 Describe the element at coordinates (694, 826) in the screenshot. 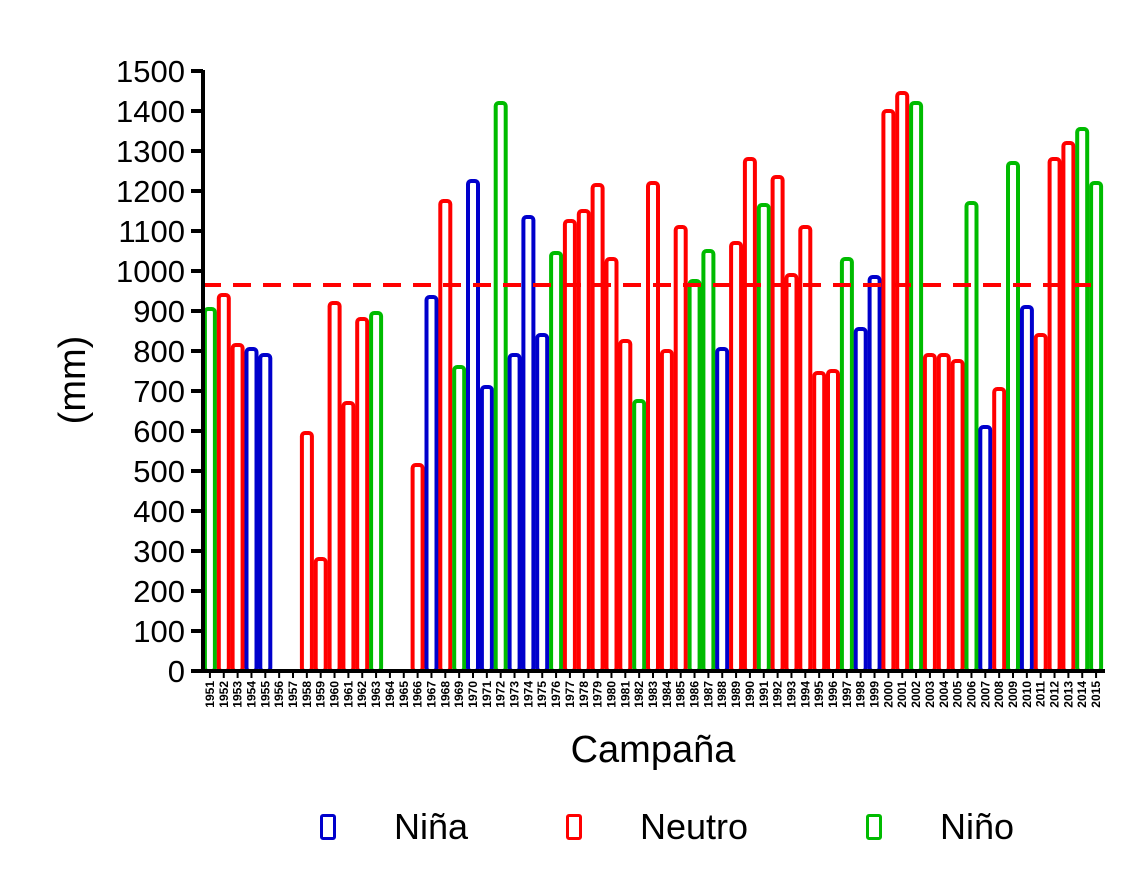

I see `legend-label-neutro: Neutro` at that location.